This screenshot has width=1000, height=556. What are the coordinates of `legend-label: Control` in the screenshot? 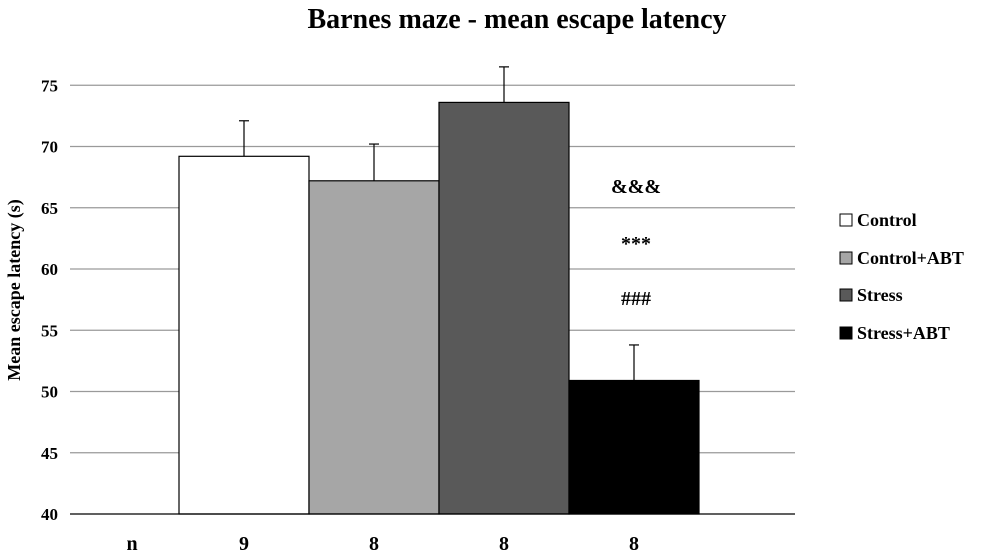 It's located at (887, 220).